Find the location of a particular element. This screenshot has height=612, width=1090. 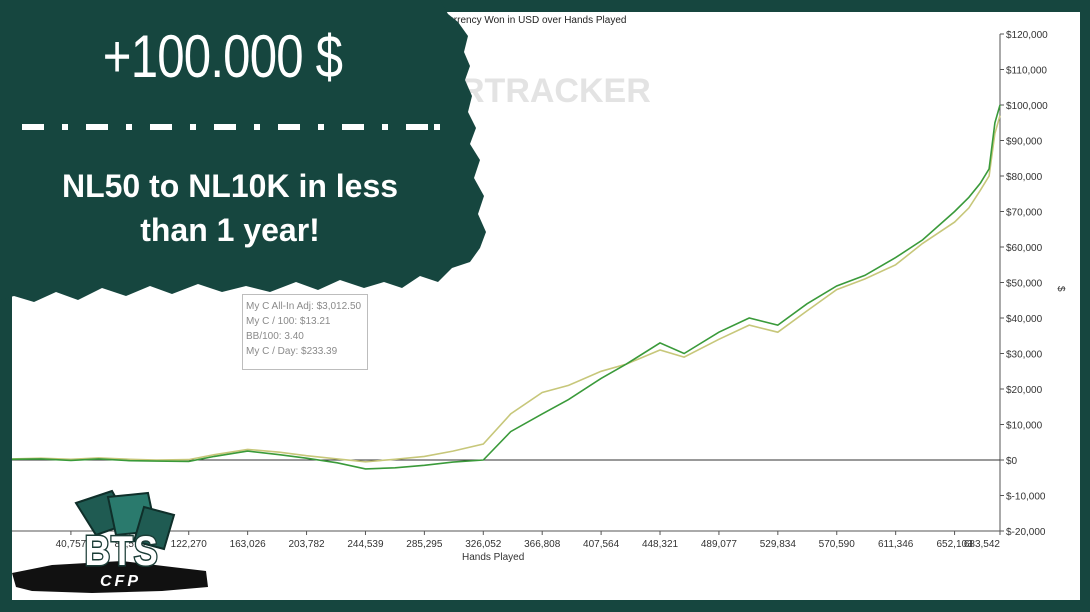

y-tick-label: $100,000 is located at coordinates (1027, 106).